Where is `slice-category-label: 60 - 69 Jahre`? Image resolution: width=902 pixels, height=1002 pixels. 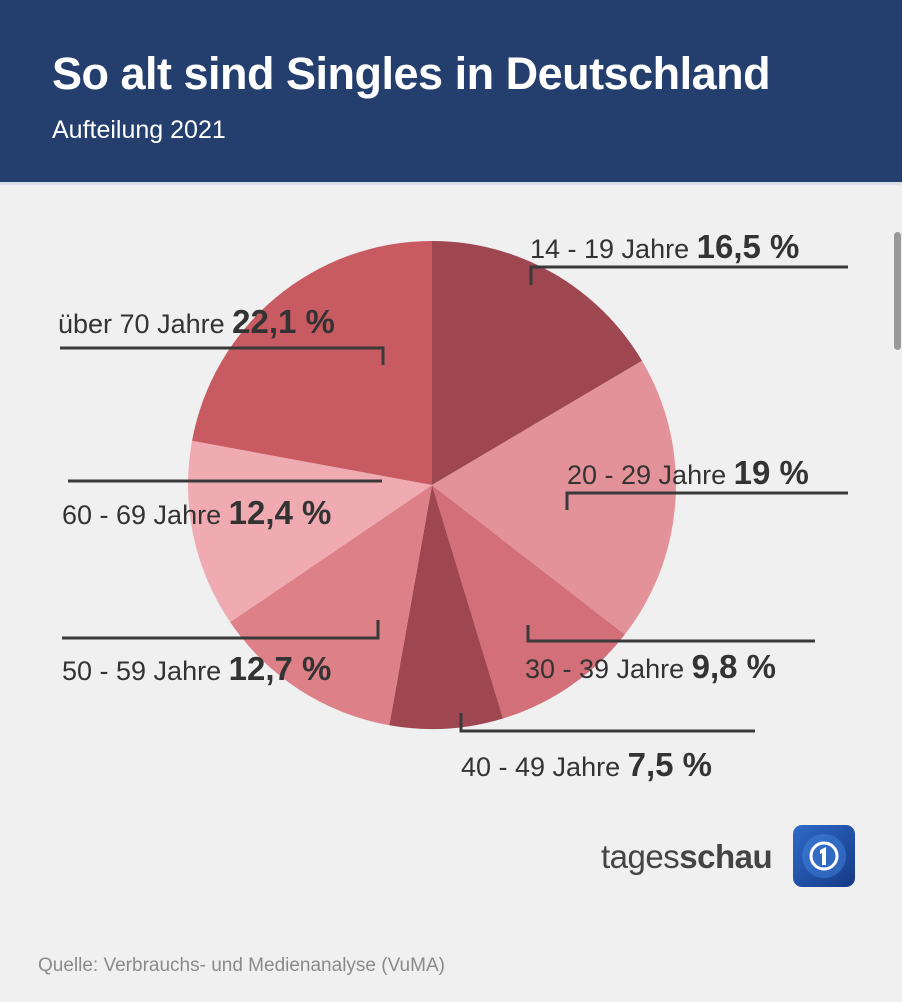
slice-category-label: 60 - 69 Jahre is located at coordinates (145, 515).